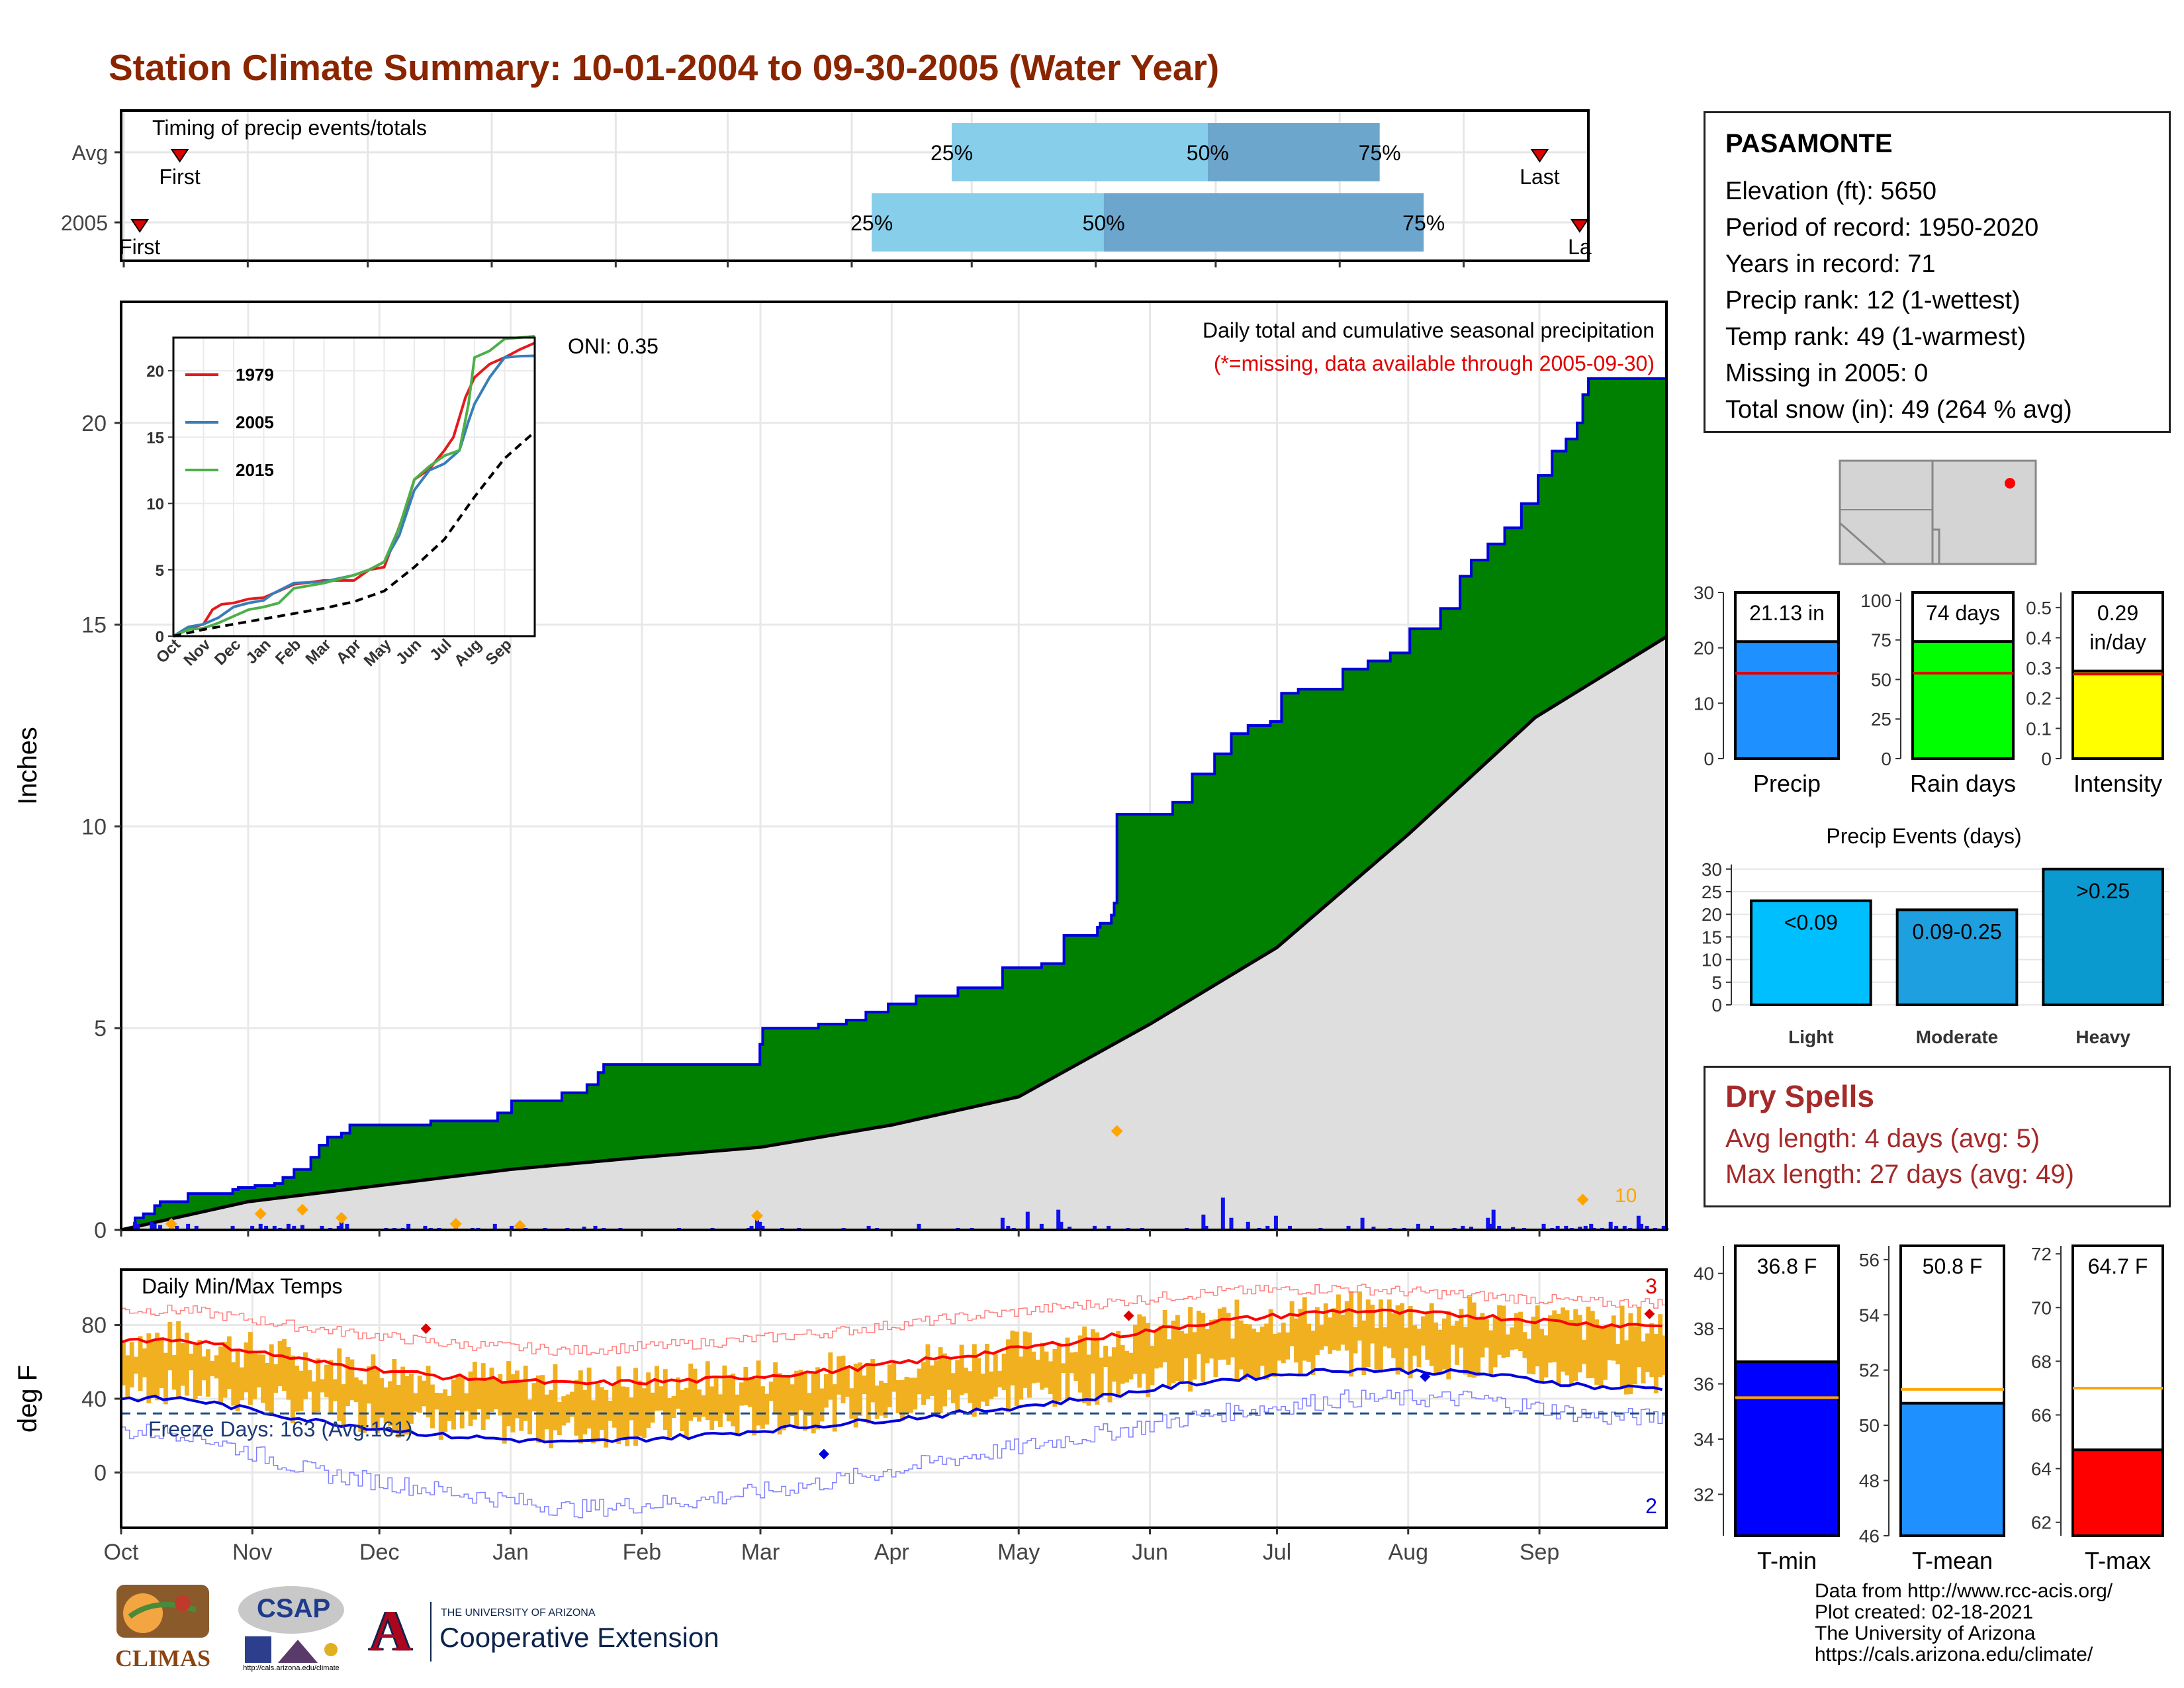 This screenshot has height=1688, width=2184. I want to click on record-low-marker, so click(1425, 1376).